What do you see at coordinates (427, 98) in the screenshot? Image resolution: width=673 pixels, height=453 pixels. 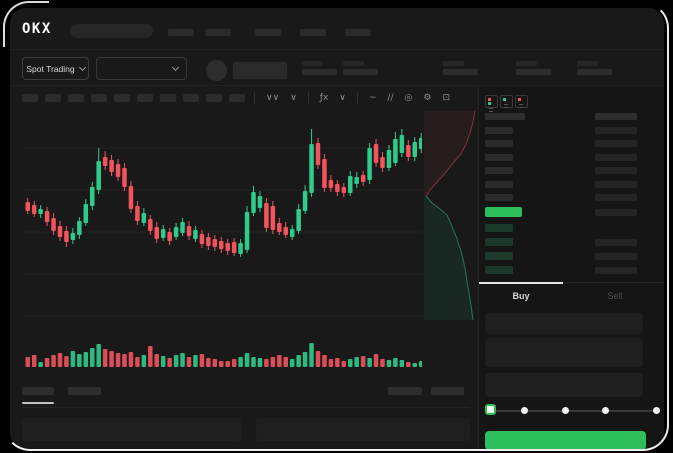 I see `chart-settings-icon: ⚙` at bounding box center [427, 98].